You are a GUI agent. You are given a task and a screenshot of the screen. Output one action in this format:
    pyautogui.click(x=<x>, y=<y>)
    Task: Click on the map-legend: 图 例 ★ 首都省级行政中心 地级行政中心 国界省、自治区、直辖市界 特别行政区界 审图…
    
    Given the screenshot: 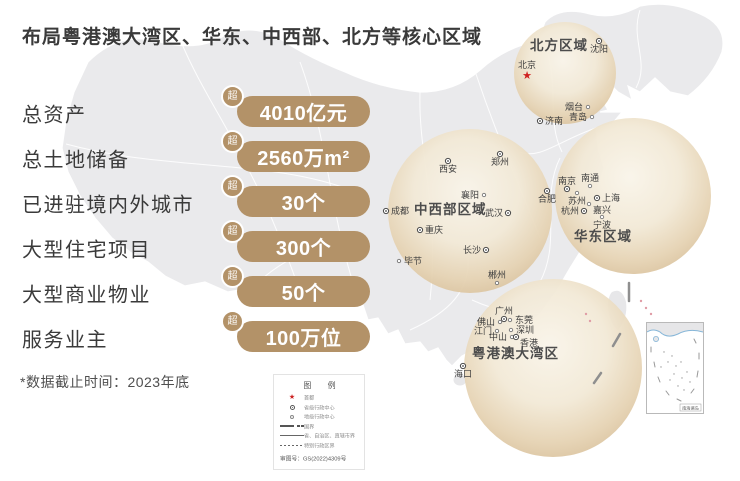 What is the action you would take?
    pyautogui.click(x=319, y=422)
    